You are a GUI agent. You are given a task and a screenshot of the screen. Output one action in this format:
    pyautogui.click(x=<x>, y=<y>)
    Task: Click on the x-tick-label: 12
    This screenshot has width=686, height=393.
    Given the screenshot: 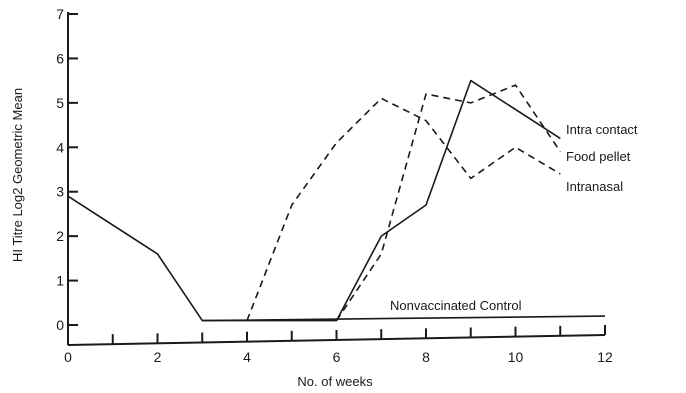 What is the action you would take?
    pyautogui.click(x=605, y=357)
    